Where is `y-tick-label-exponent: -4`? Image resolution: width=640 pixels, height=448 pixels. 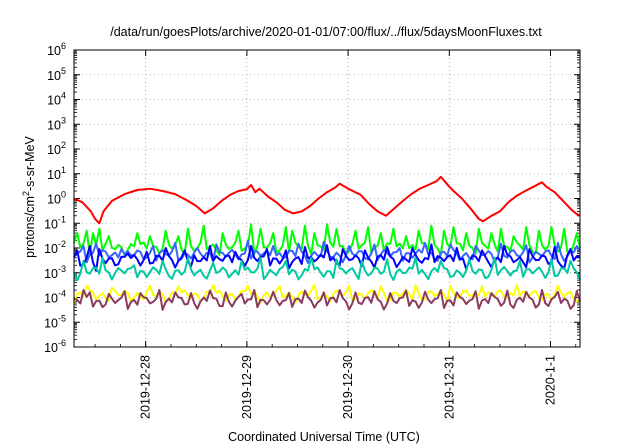
y-tick-label-exponent: -4 is located at coordinates (62, 294).